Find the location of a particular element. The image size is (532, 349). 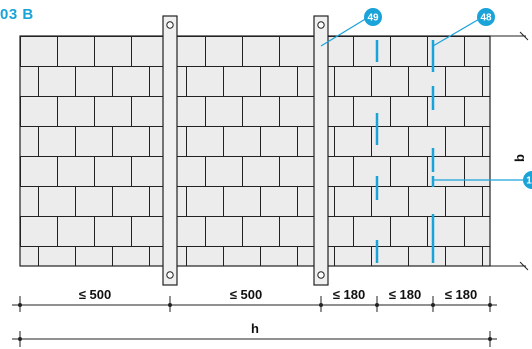

callout-48-label: 48 is located at coordinates (486, 18).